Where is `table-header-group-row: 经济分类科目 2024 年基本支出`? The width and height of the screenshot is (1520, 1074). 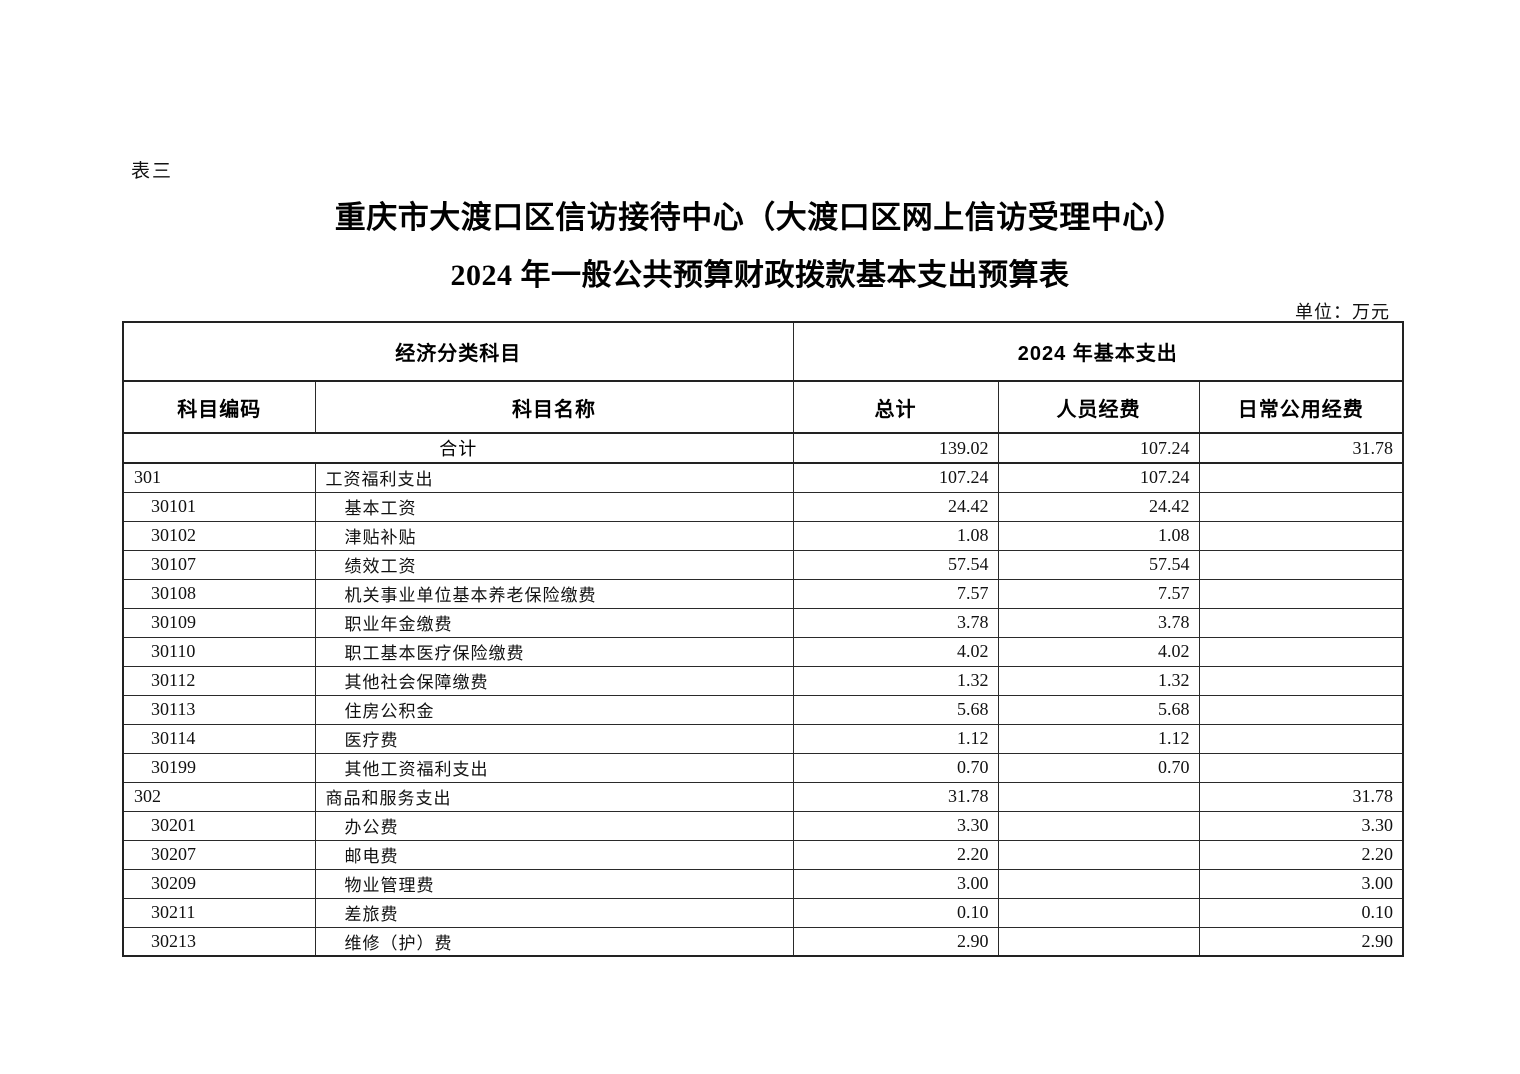 table-header-group-row: 经济分类科目 2024 年基本支出 is located at coordinates (763, 351).